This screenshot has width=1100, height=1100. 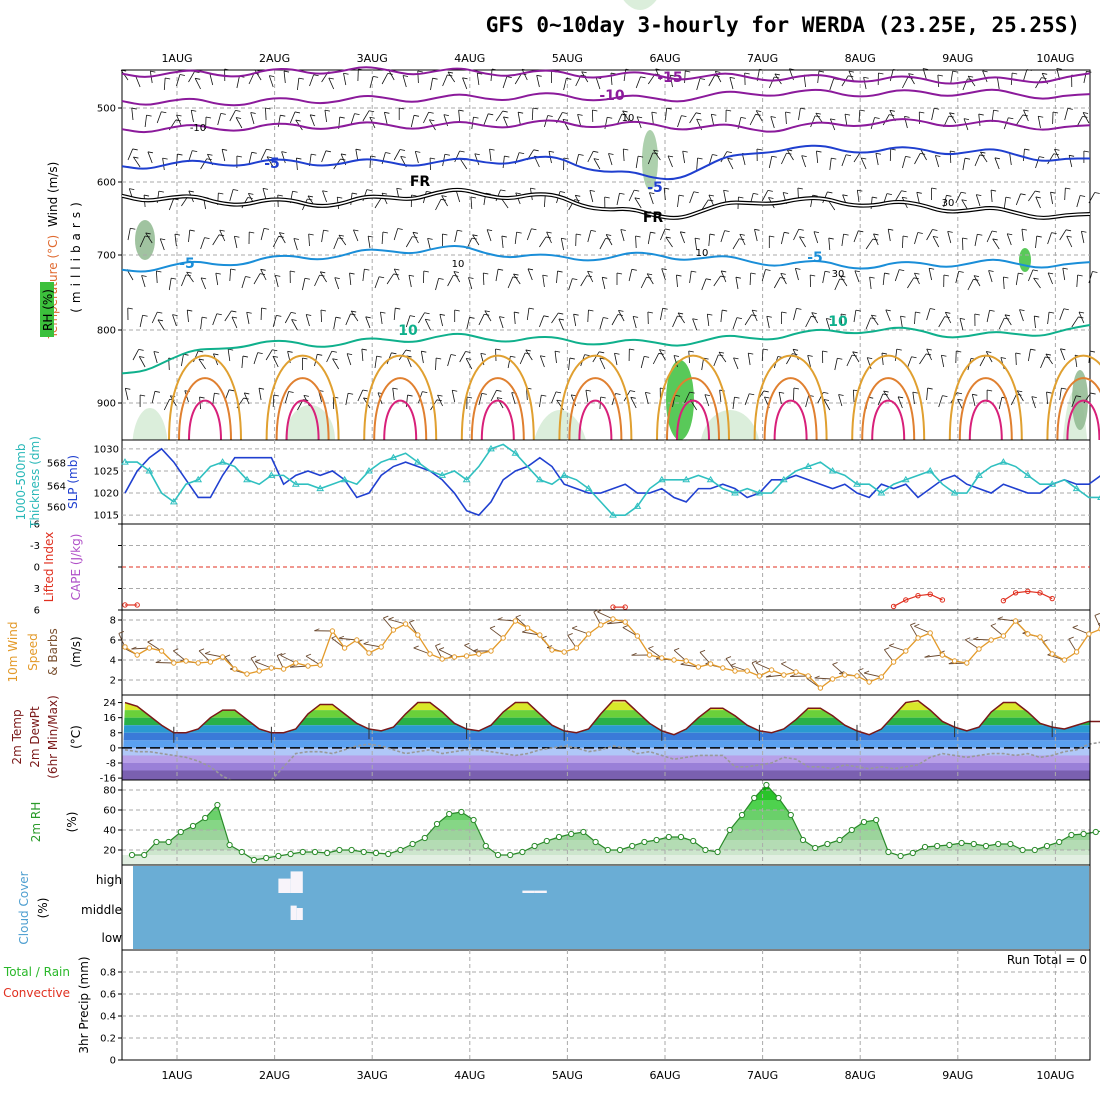 What do you see at coordinates (292, 666) in the screenshot?
I see `surface-barb-flag` at bounding box center [292, 666].